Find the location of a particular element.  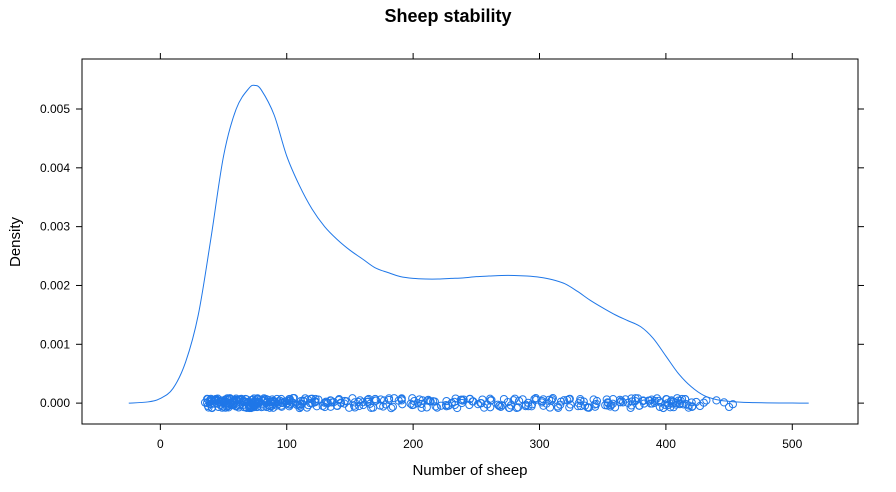

x-tick-label: 500 is located at coordinates (792, 444).